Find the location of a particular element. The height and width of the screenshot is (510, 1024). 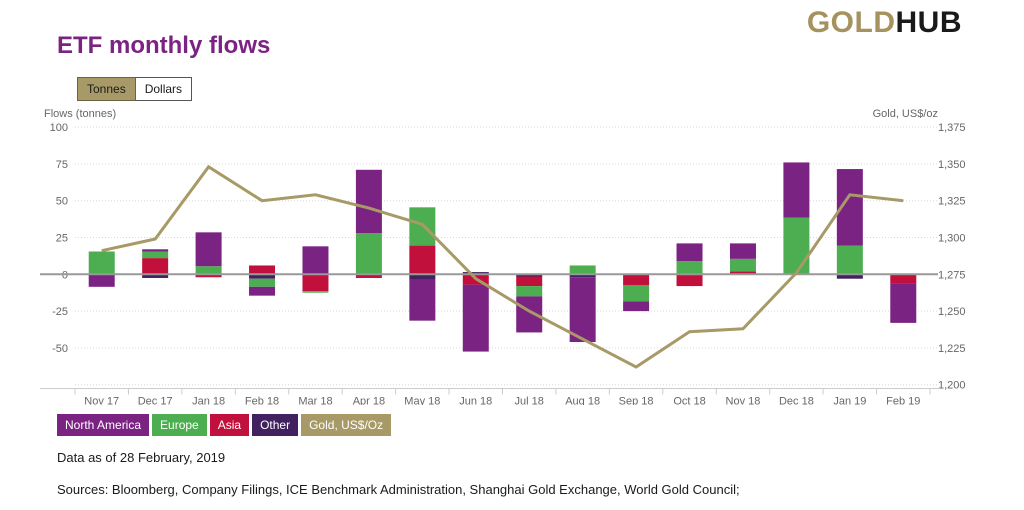

x-axis-month-label: Jun 18 is located at coordinates (475, 401).